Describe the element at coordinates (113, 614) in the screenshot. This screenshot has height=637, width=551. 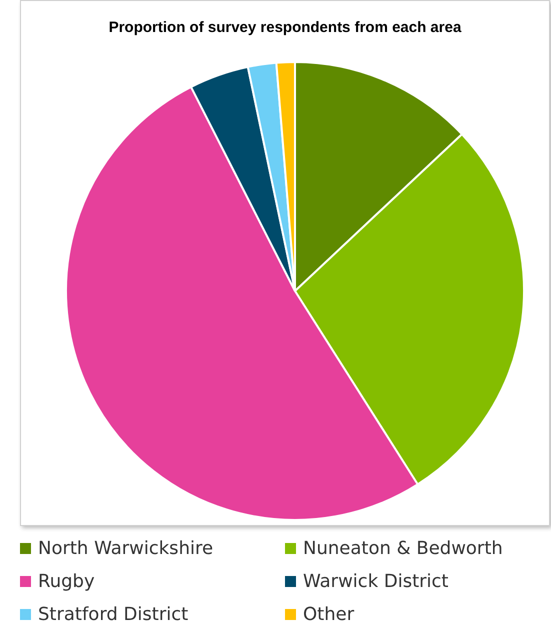
I see `legend-label: Stratford District` at that location.